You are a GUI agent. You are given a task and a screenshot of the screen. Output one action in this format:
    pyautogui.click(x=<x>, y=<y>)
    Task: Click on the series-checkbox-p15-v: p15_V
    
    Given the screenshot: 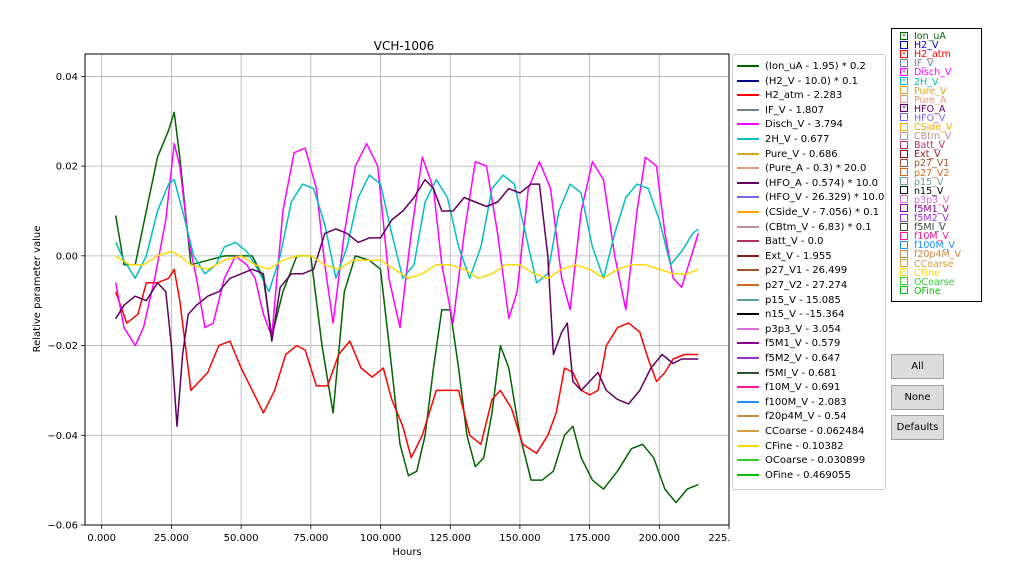 What is the action you would take?
    pyautogui.click(x=921, y=182)
    